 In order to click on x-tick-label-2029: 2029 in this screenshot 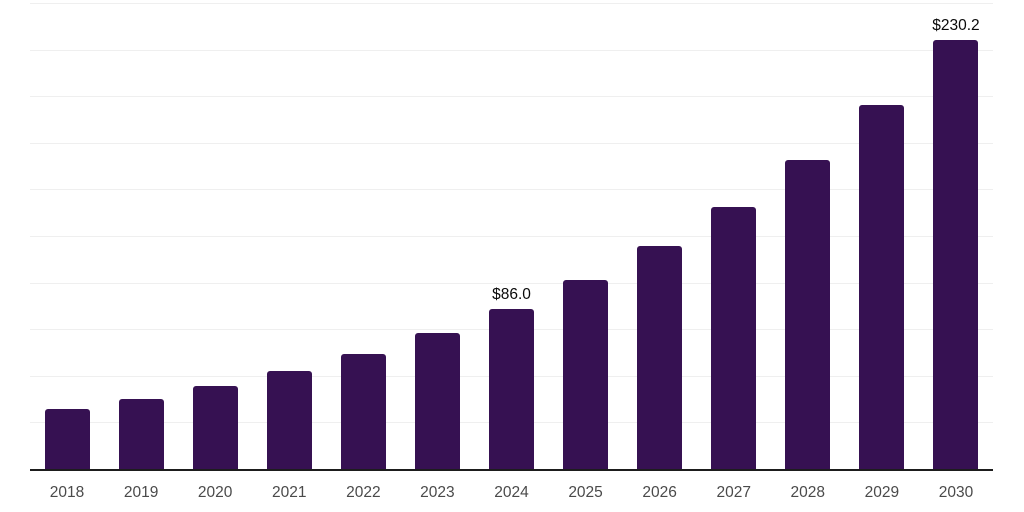, I will do `click(882, 492)`.